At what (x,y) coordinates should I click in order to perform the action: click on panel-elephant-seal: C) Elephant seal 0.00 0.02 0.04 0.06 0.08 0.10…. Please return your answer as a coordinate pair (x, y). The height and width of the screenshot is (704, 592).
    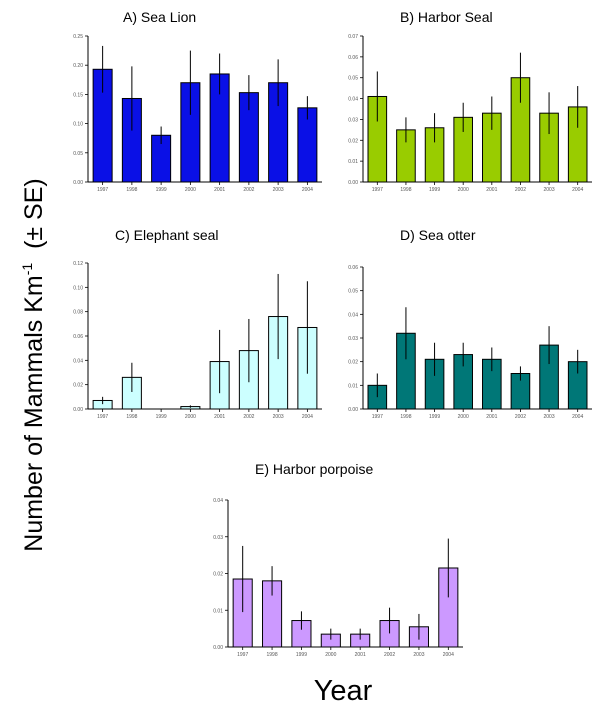
    Looking at the image, I should click on (197, 323).